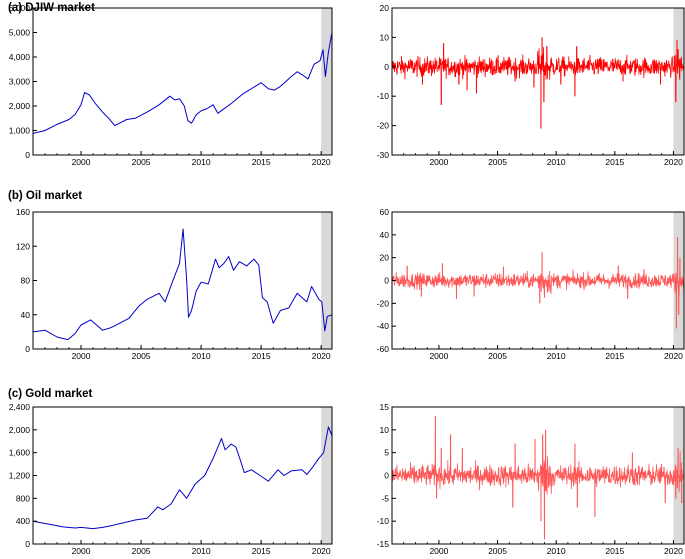 The width and height of the screenshot is (685, 559). Describe the element at coordinates (383, 349) in the screenshot. I see `y-tick-label: -60` at that location.